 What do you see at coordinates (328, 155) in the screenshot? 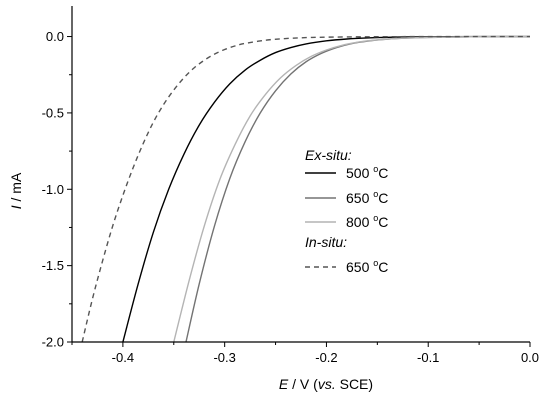
I see `legend-group-ex-situ: Ex-situ:` at bounding box center [328, 155].